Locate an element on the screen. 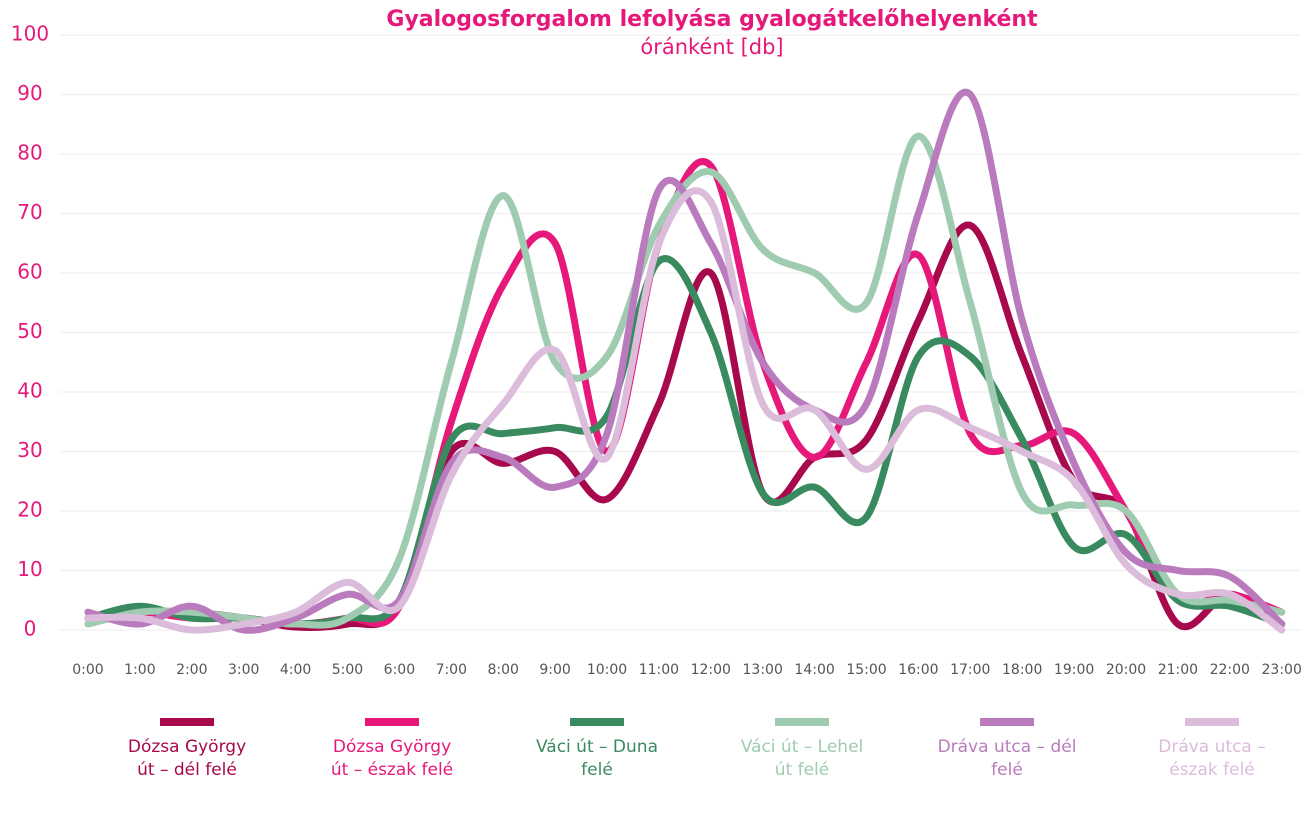 The height and width of the screenshot is (813, 1309). x-tick-label: 0:00 is located at coordinates (87, 670).